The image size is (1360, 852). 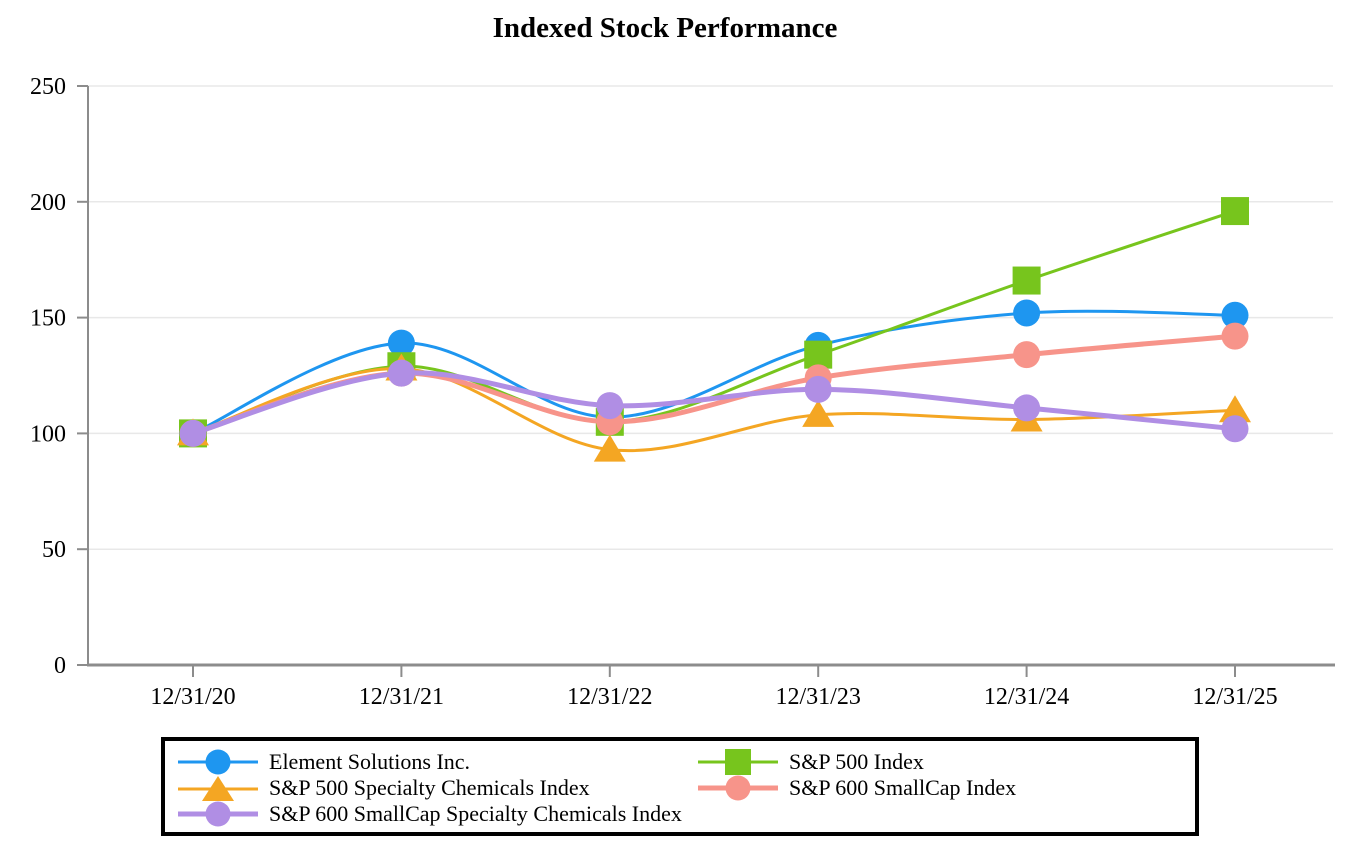 I want to click on x-axis-label: 12/31/24, so click(x=1026, y=697).